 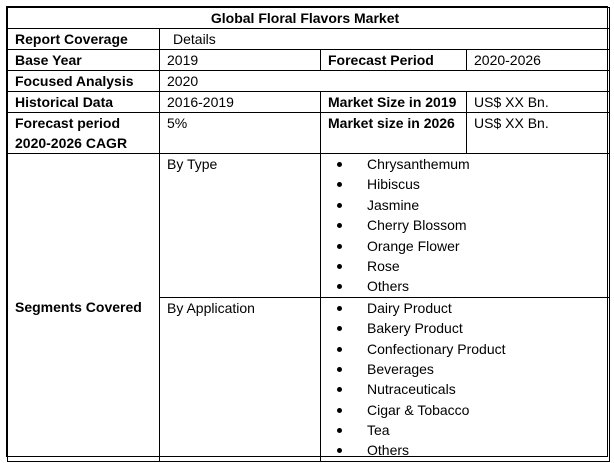 I want to click on forecast-cagr-value: 5%, so click(x=240, y=133).